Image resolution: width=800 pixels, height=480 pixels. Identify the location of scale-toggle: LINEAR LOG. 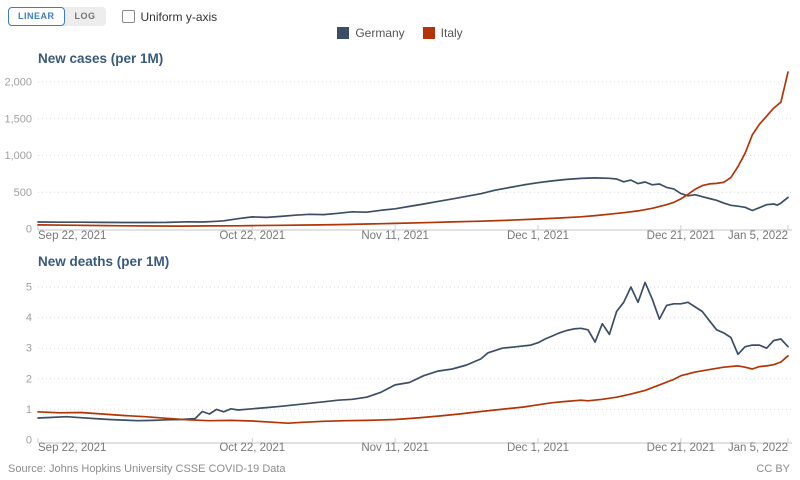
(57, 16).